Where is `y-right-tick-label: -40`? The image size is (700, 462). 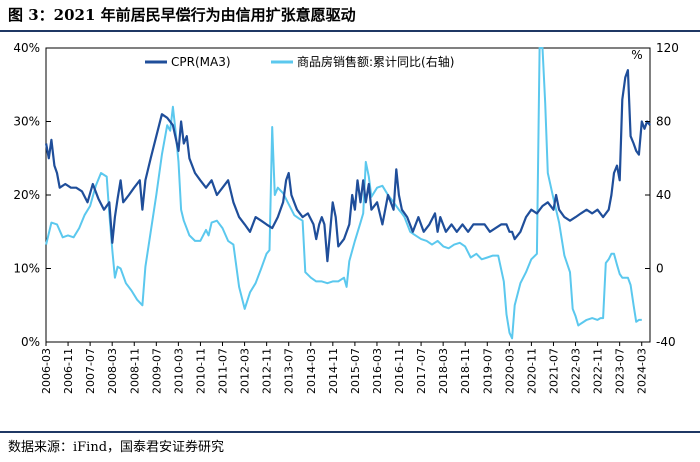 y-right-tick-label: -40 is located at coordinates (666, 342).